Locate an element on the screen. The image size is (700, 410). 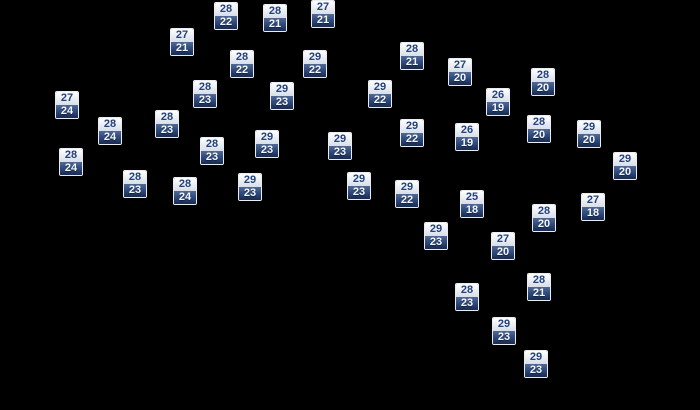
temperature-badge: 25 18 is located at coordinates (472, 204).